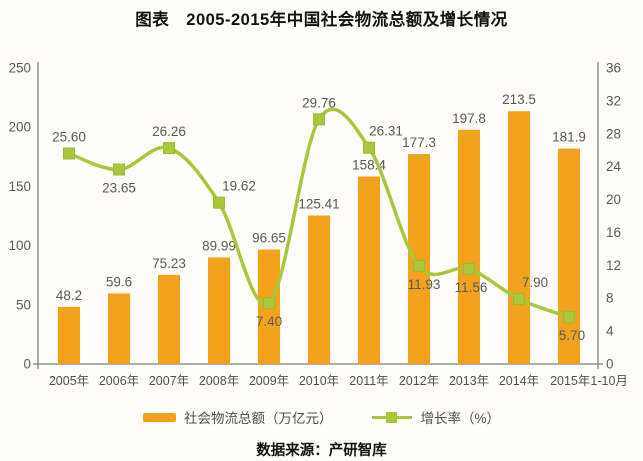 Image resolution: width=643 pixels, height=461 pixels. What do you see at coordinates (319, 381) in the screenshot?
I see `x-axis-label: 2010年` at bounding box center [319, 381].